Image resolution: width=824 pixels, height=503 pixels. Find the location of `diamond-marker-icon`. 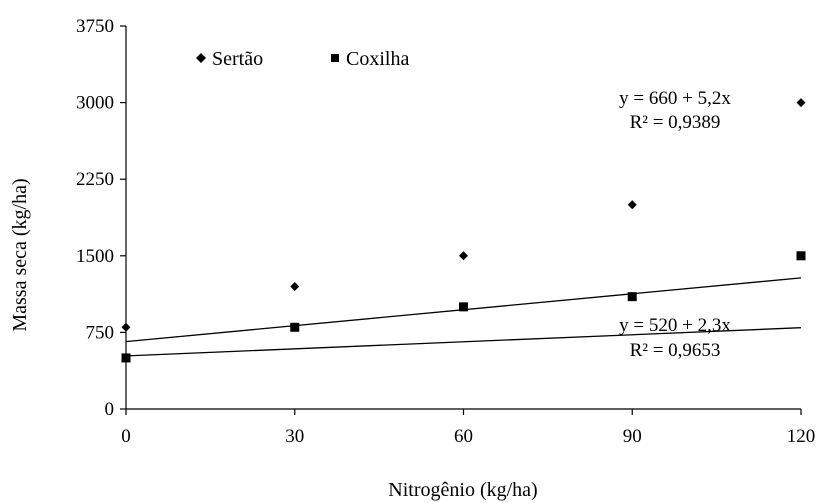

diamond-marker-icon is located at coordinates (201, 58).